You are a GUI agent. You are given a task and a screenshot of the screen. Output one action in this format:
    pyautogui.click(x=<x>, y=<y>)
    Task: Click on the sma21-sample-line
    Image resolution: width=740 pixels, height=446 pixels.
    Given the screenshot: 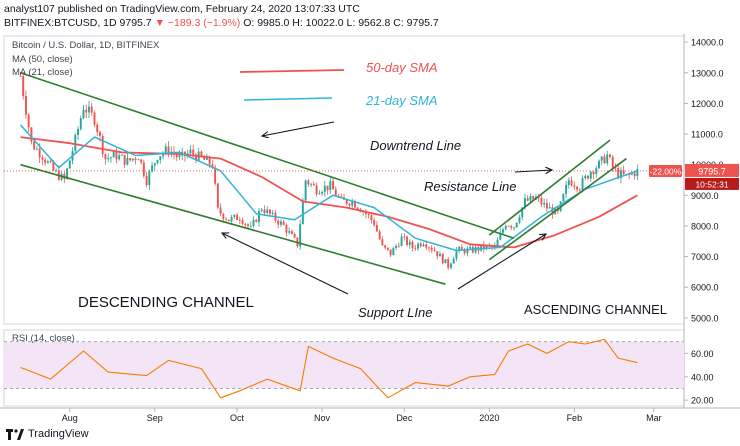 What is the action you would take?
    pyautogui.click(x=288, y=99)
    